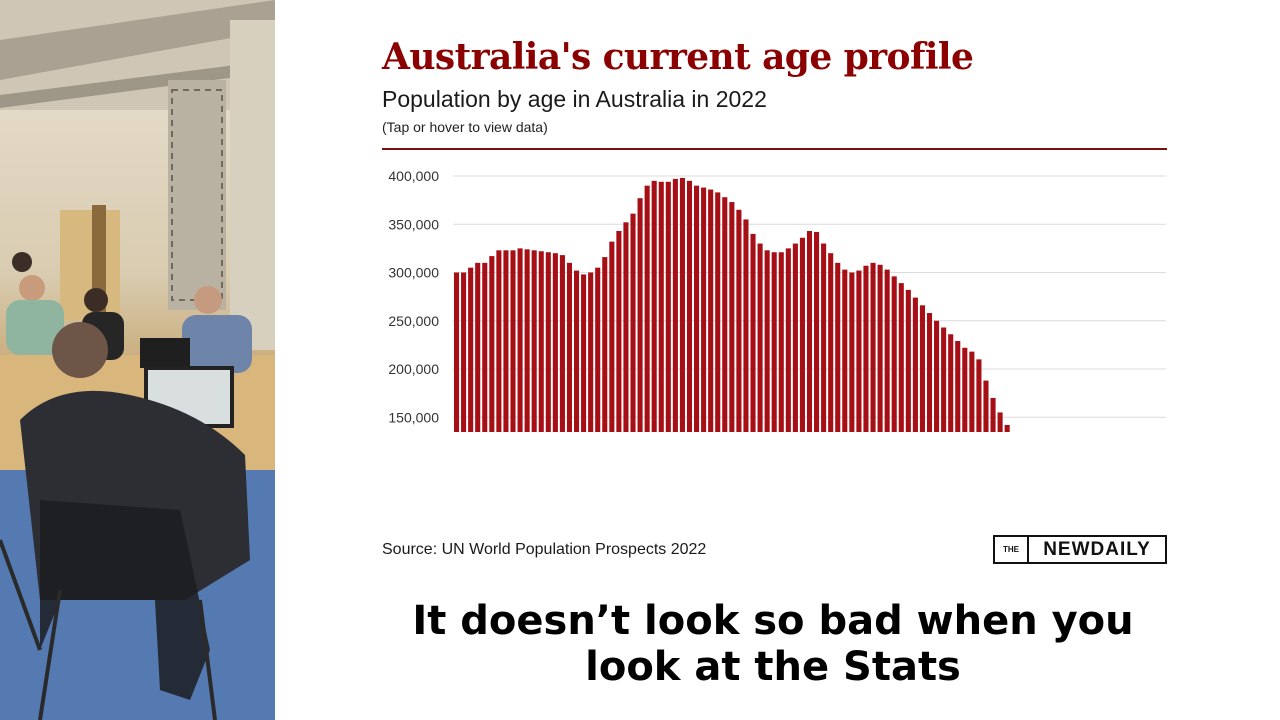  I want to click on logo-prefix: THE, so click(1012, 549).